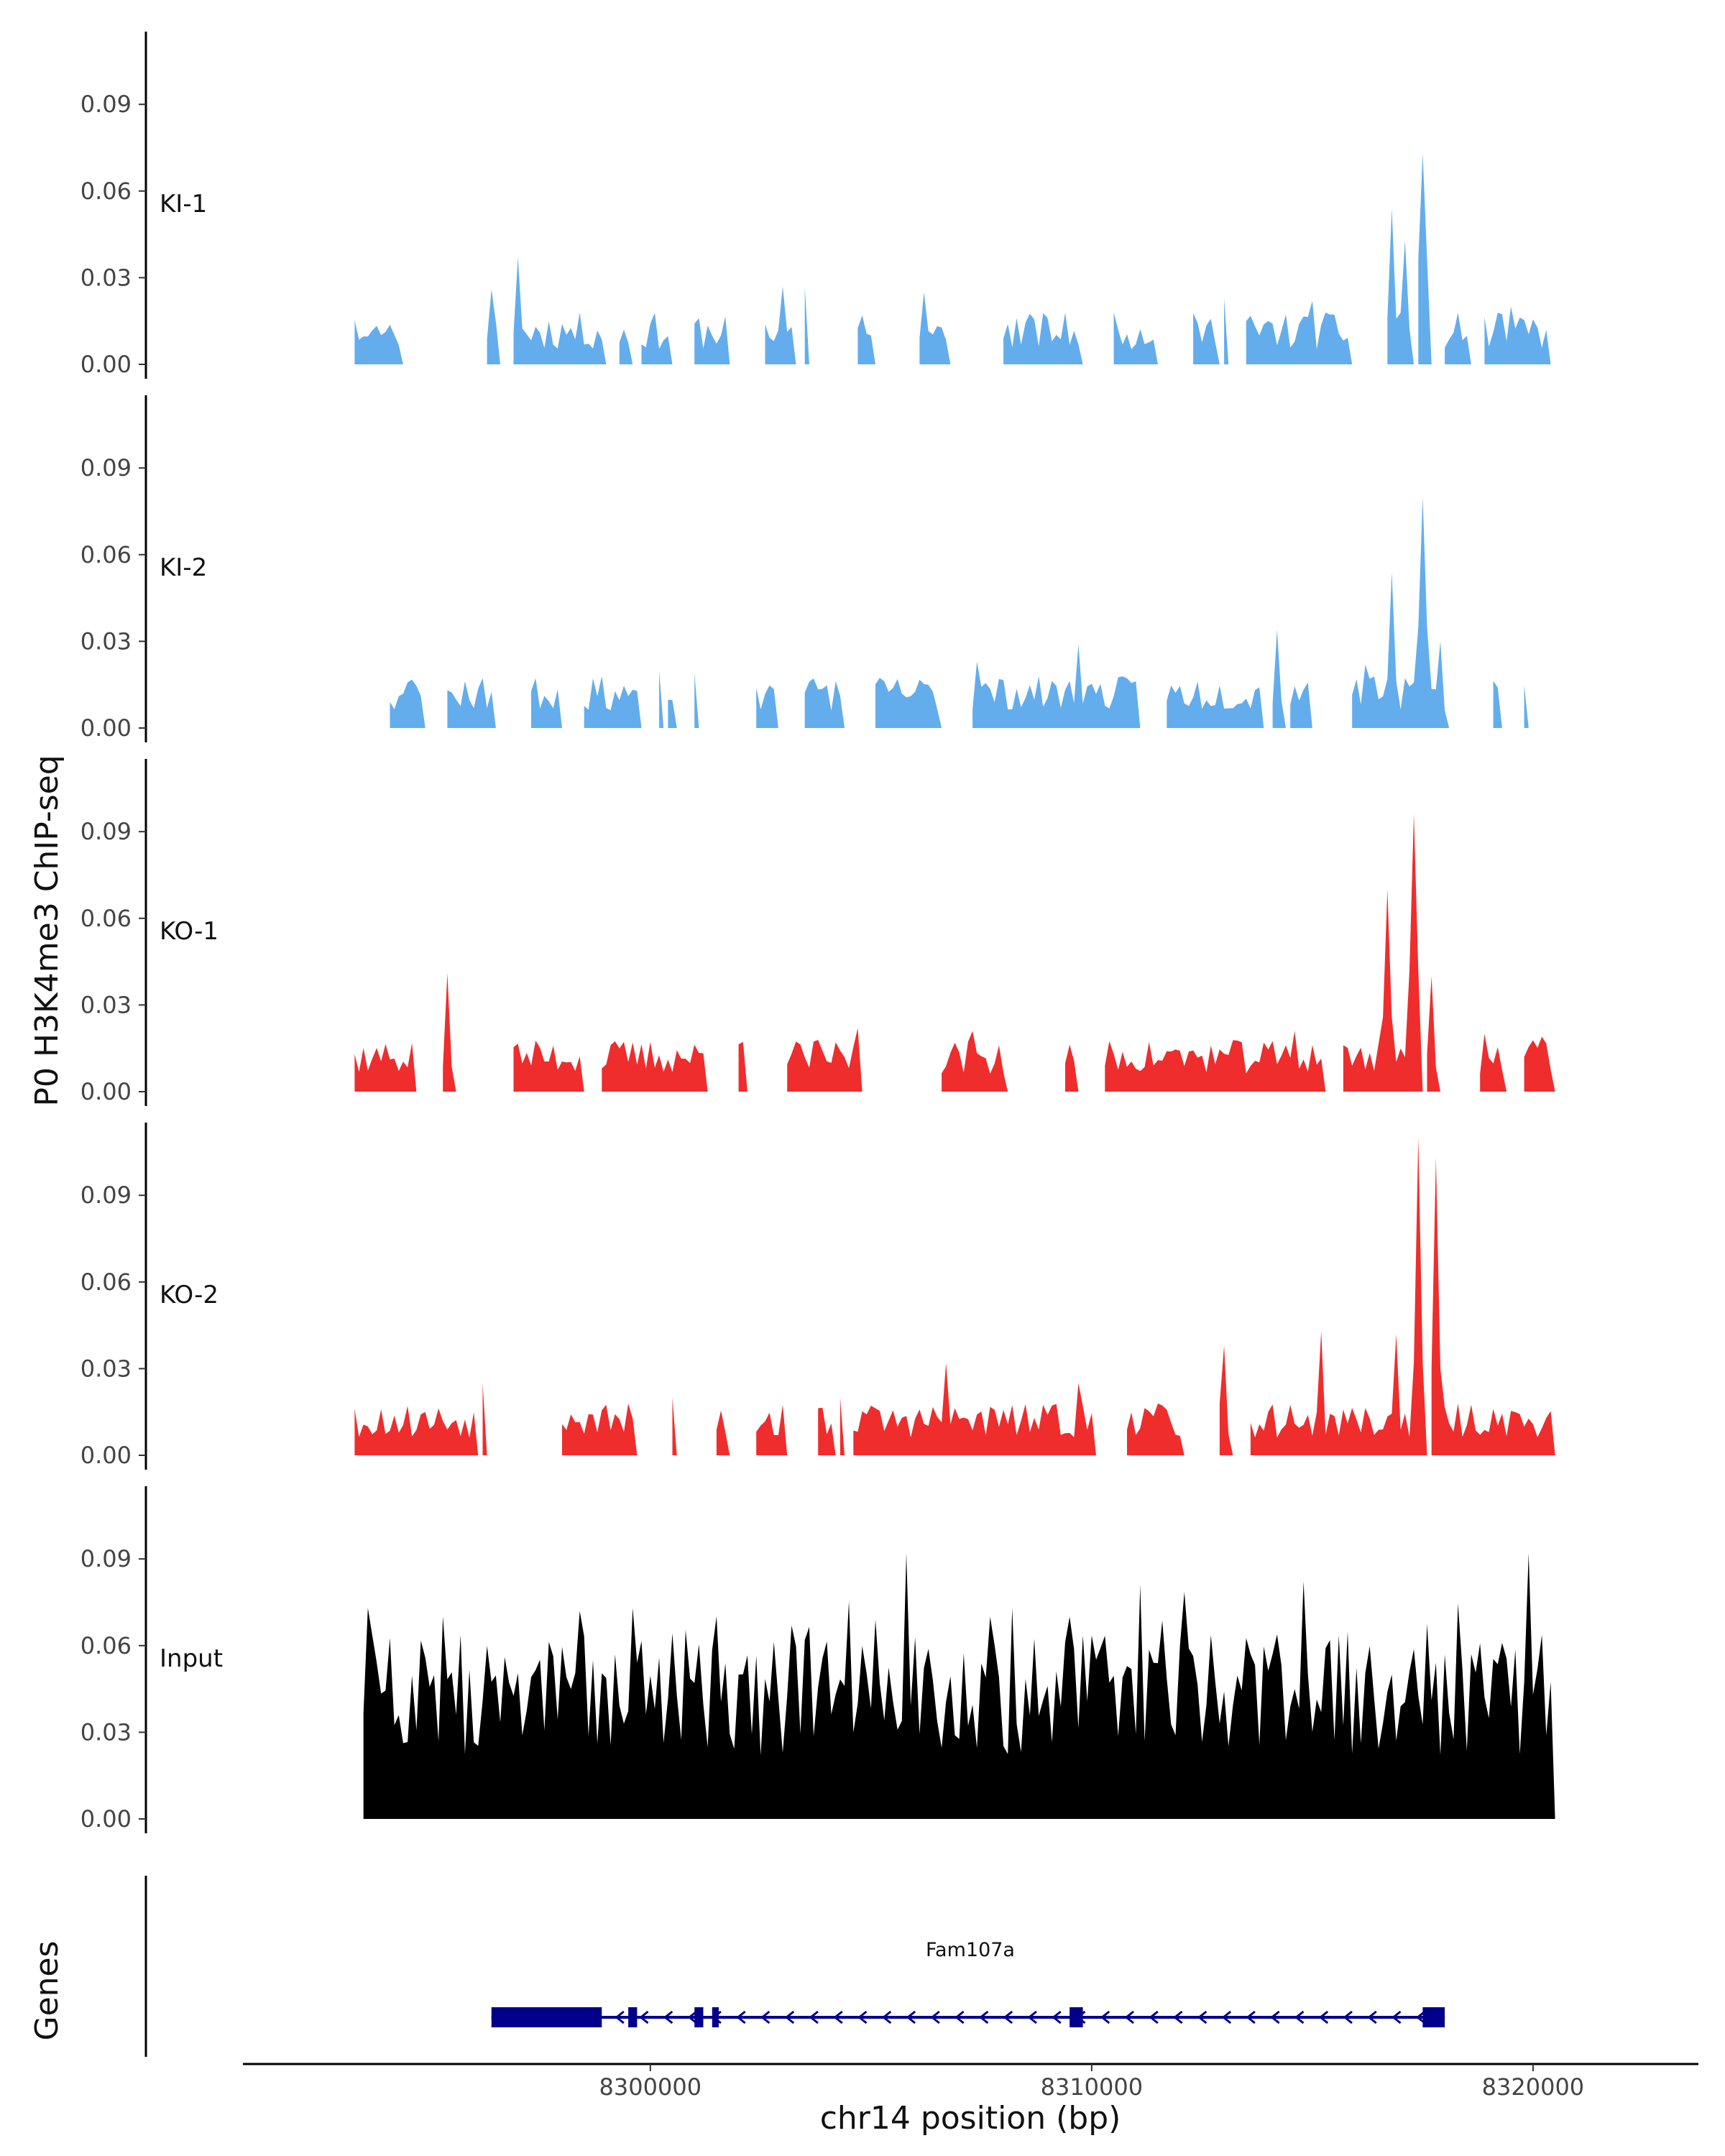 The height and width of the screenshot is (2156, 1725). I want to click on x-axis: 8300000 8310000 8320000, so click(970, 2082).